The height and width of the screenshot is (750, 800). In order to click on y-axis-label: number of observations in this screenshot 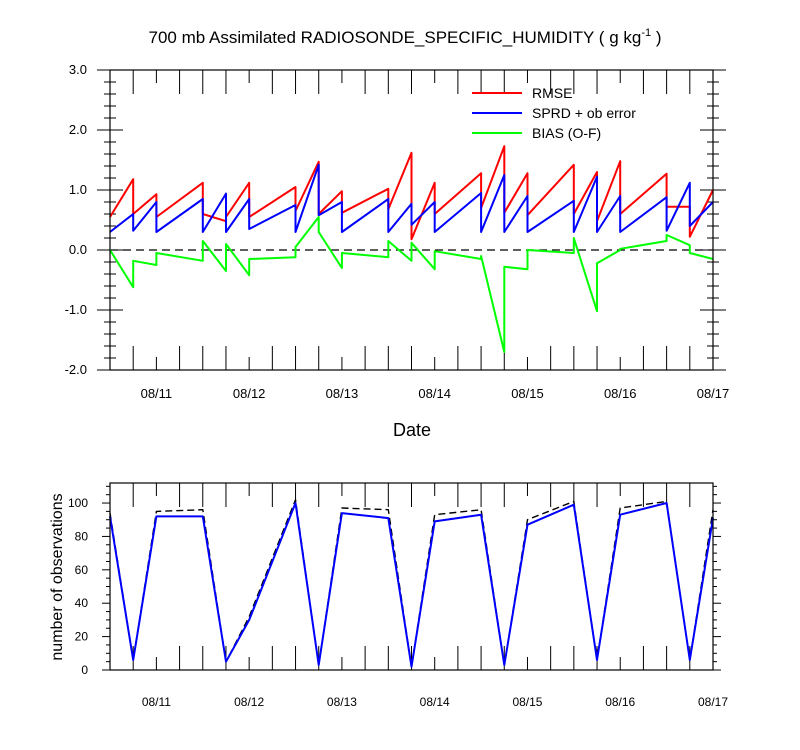, I will do `click(57, 576)`.